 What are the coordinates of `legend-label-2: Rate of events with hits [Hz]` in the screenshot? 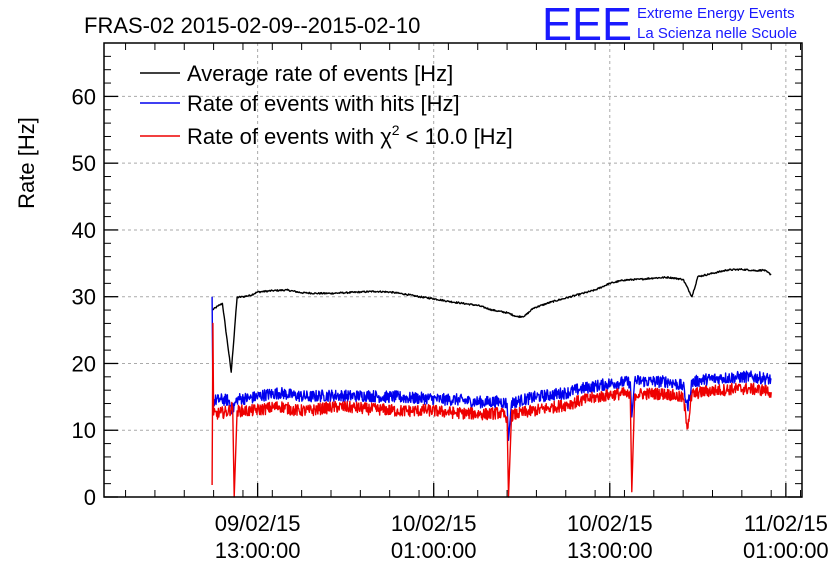 It's located at (323, 103).